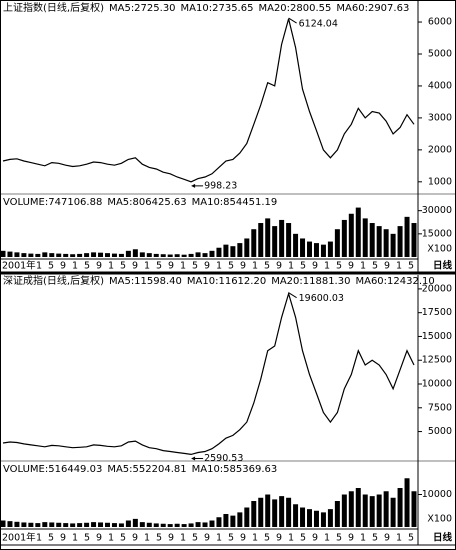 This screenshot has width=456, height=550. Describe the element at coordinates (146, 202) in the screenshot. I see `indicator: MA5:806425.63` at that location.